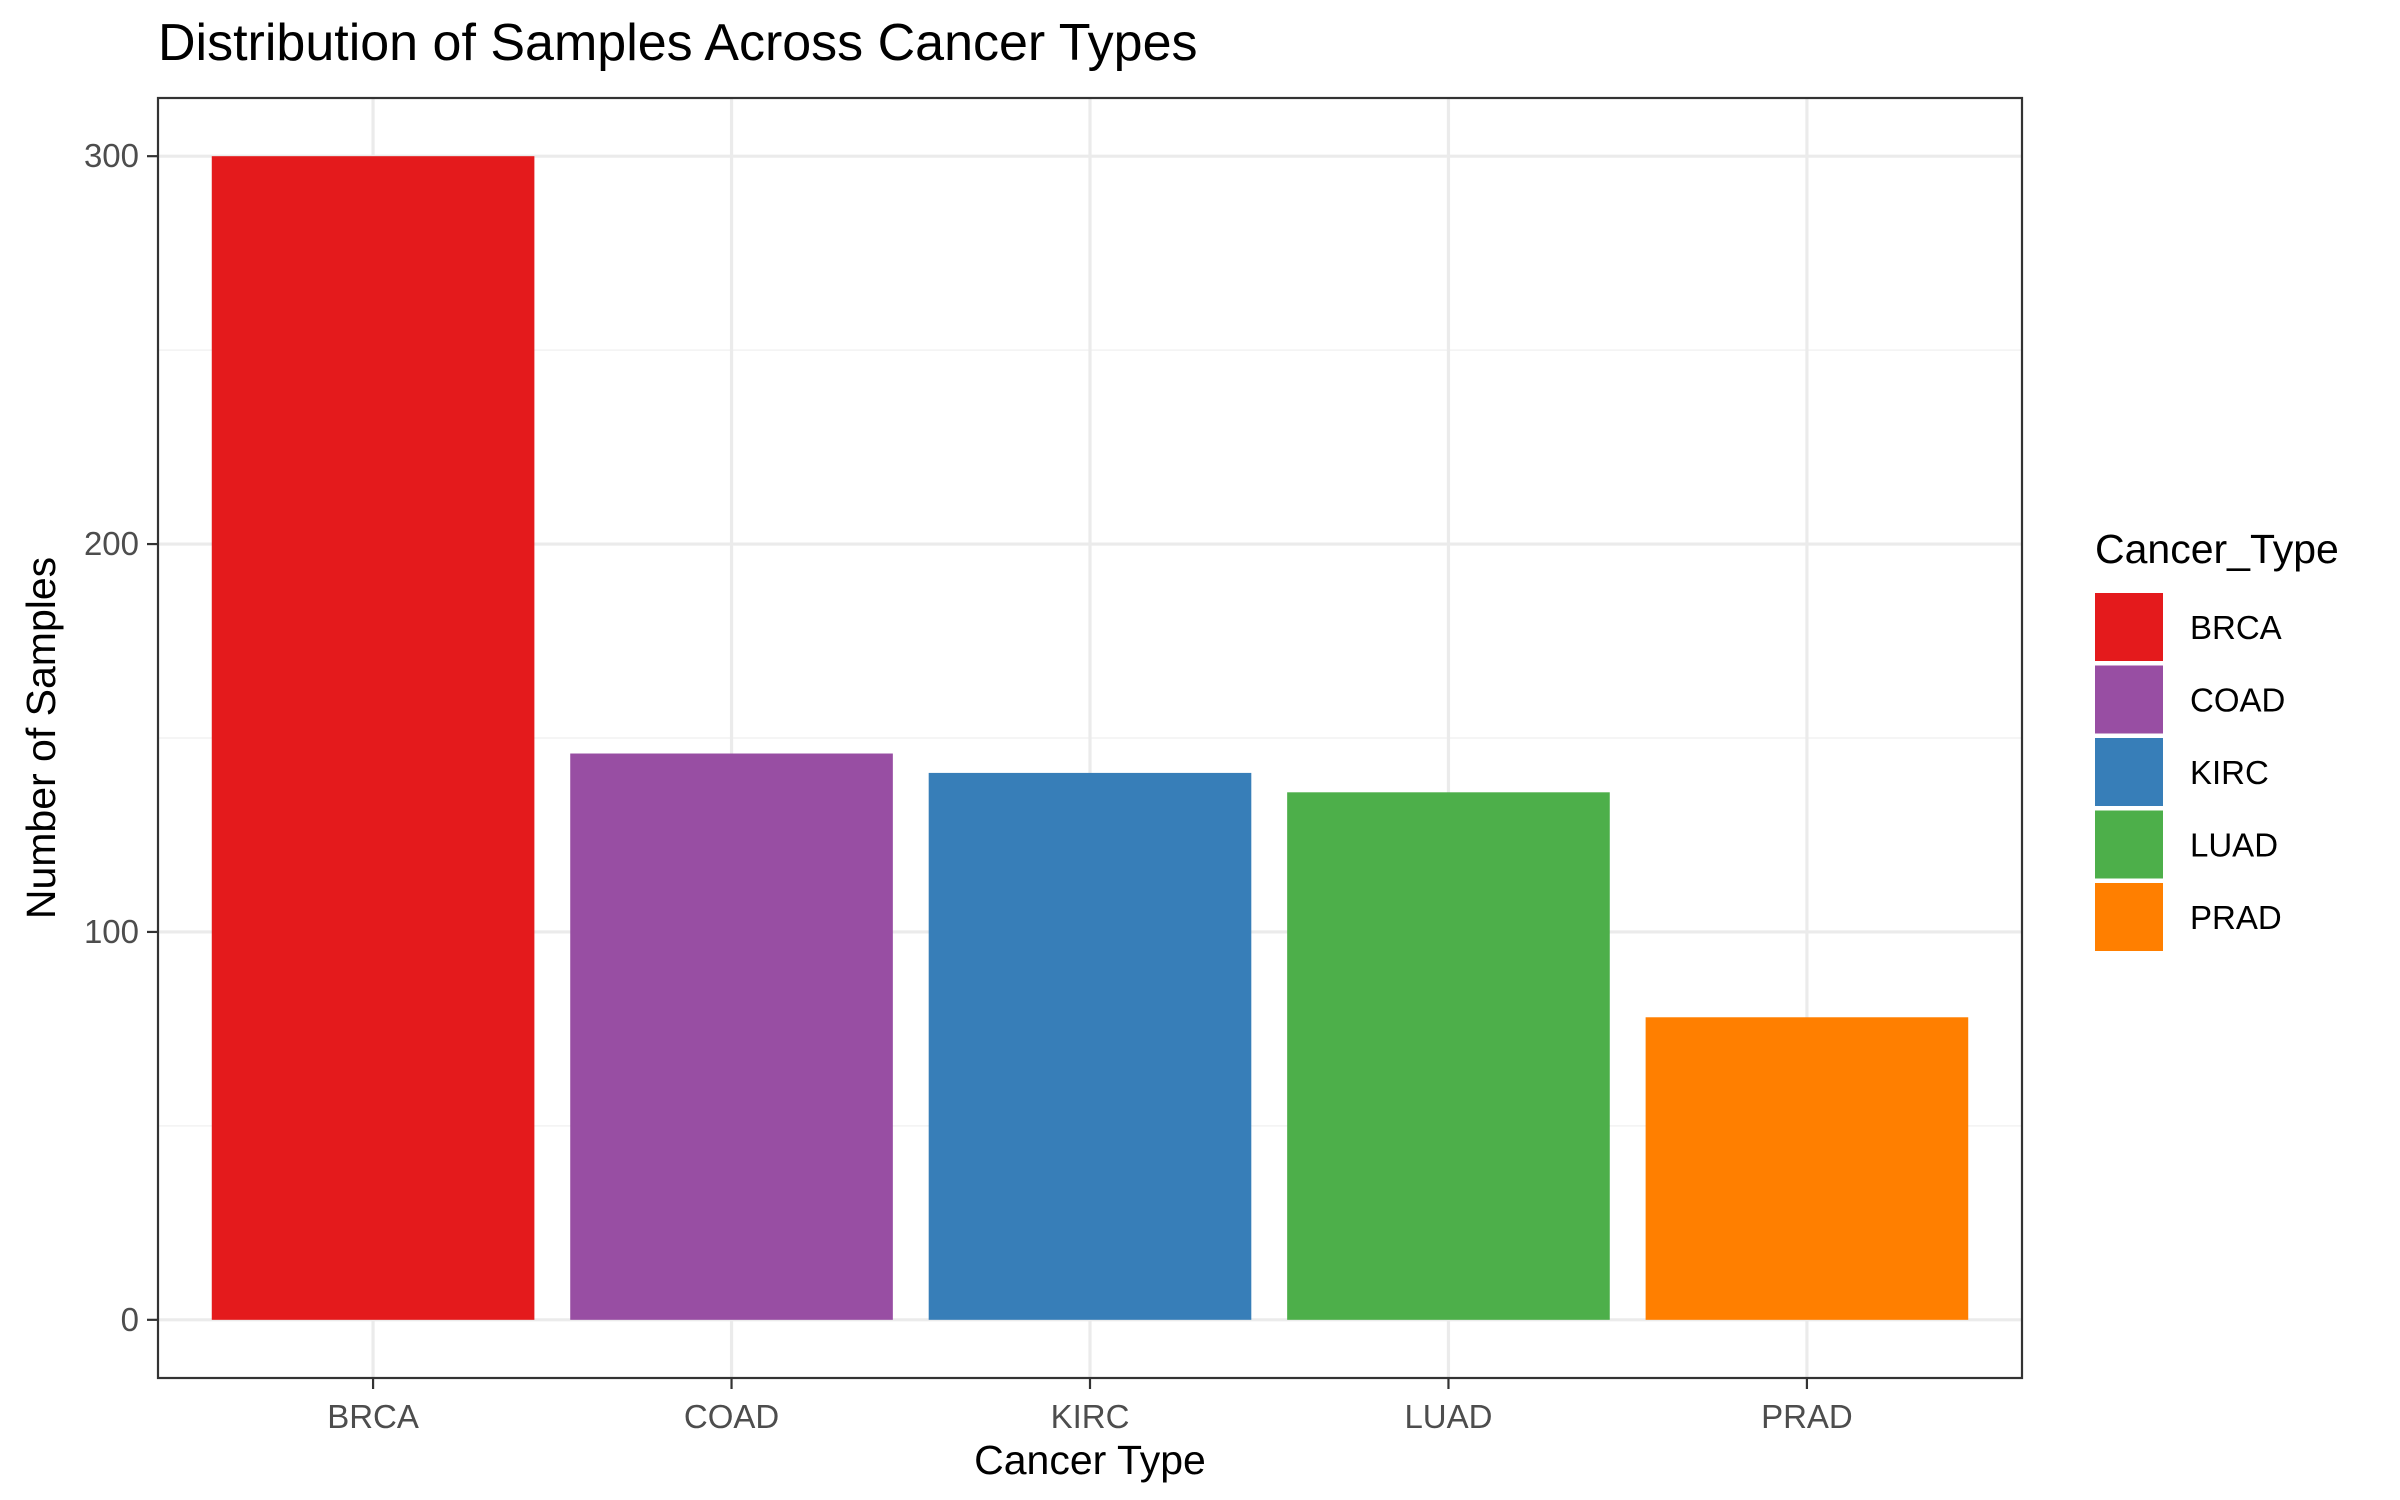 This screenshot has height=1500, width=2400. I want to click on bar-luad, so click(1448, 1056).